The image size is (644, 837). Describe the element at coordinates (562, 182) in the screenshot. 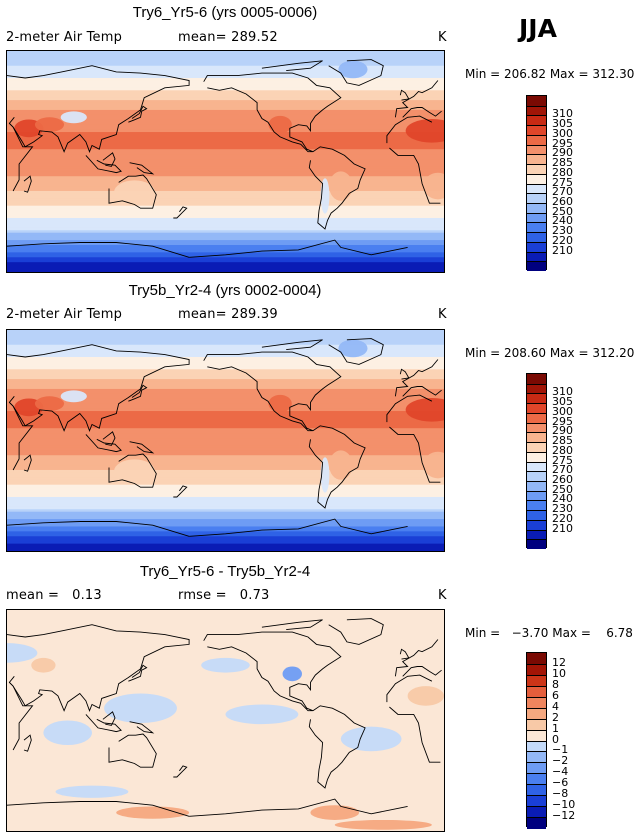

I see `colorbar-tick-label: 275` at that location.